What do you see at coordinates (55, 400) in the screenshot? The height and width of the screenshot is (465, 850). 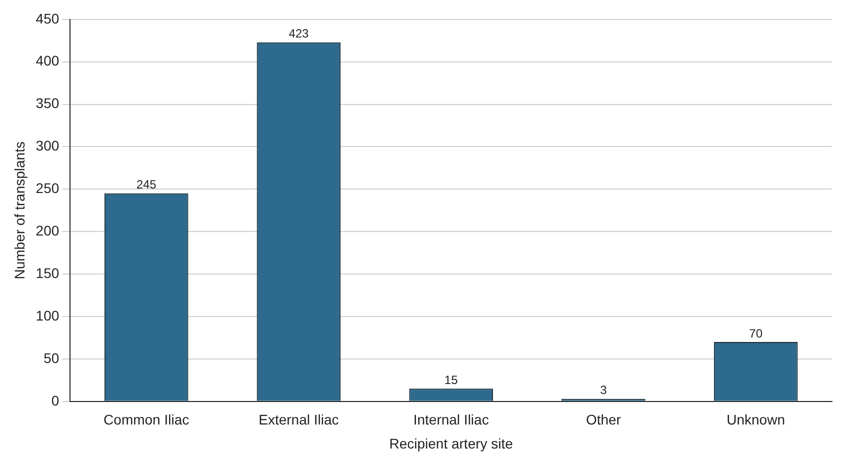 I see `y-tick-label: 0` at bounding box center [55, 400].